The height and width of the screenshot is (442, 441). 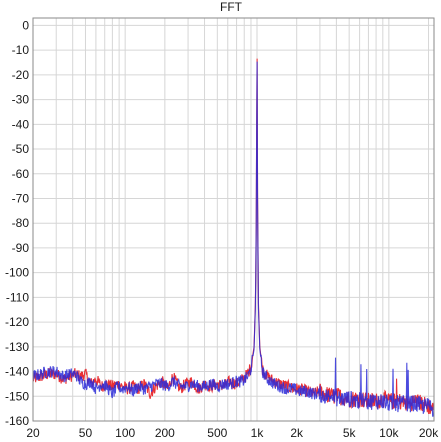 What do you see at coordinates (389, 433) in the screenshot?
I see `x-tick-label: 10k` at bounding box center [389, 433].